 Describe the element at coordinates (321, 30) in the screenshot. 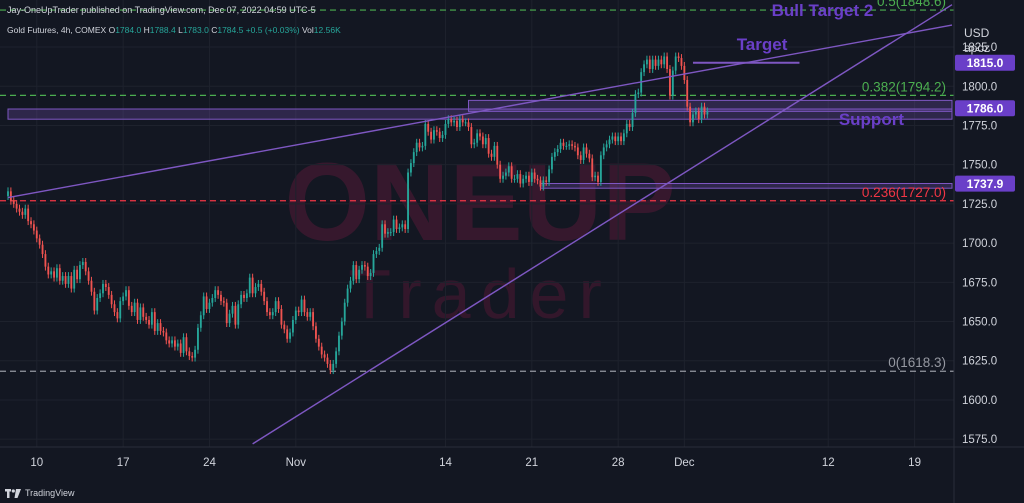

I see `volume: Vol12.56K` at that location.